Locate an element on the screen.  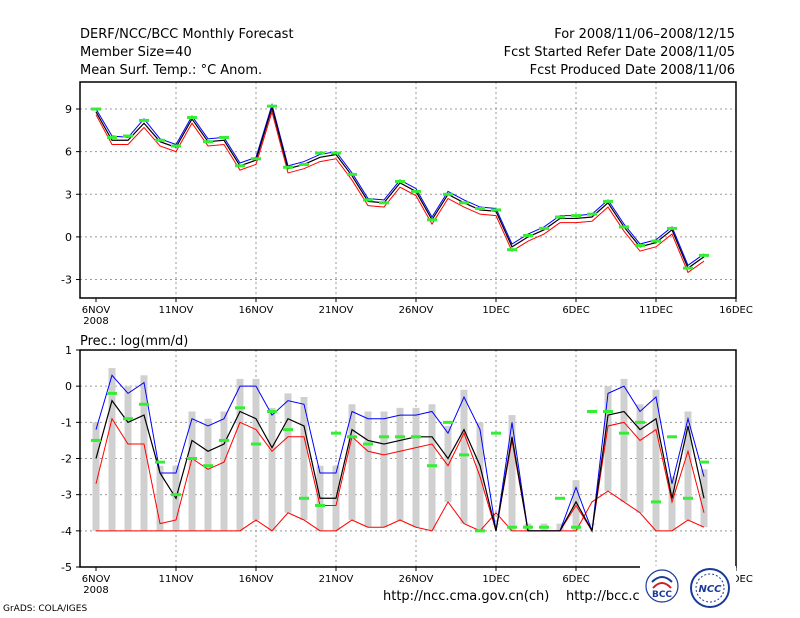
temp-xtick-label: 11NOV is located at coordinates (176, 310).